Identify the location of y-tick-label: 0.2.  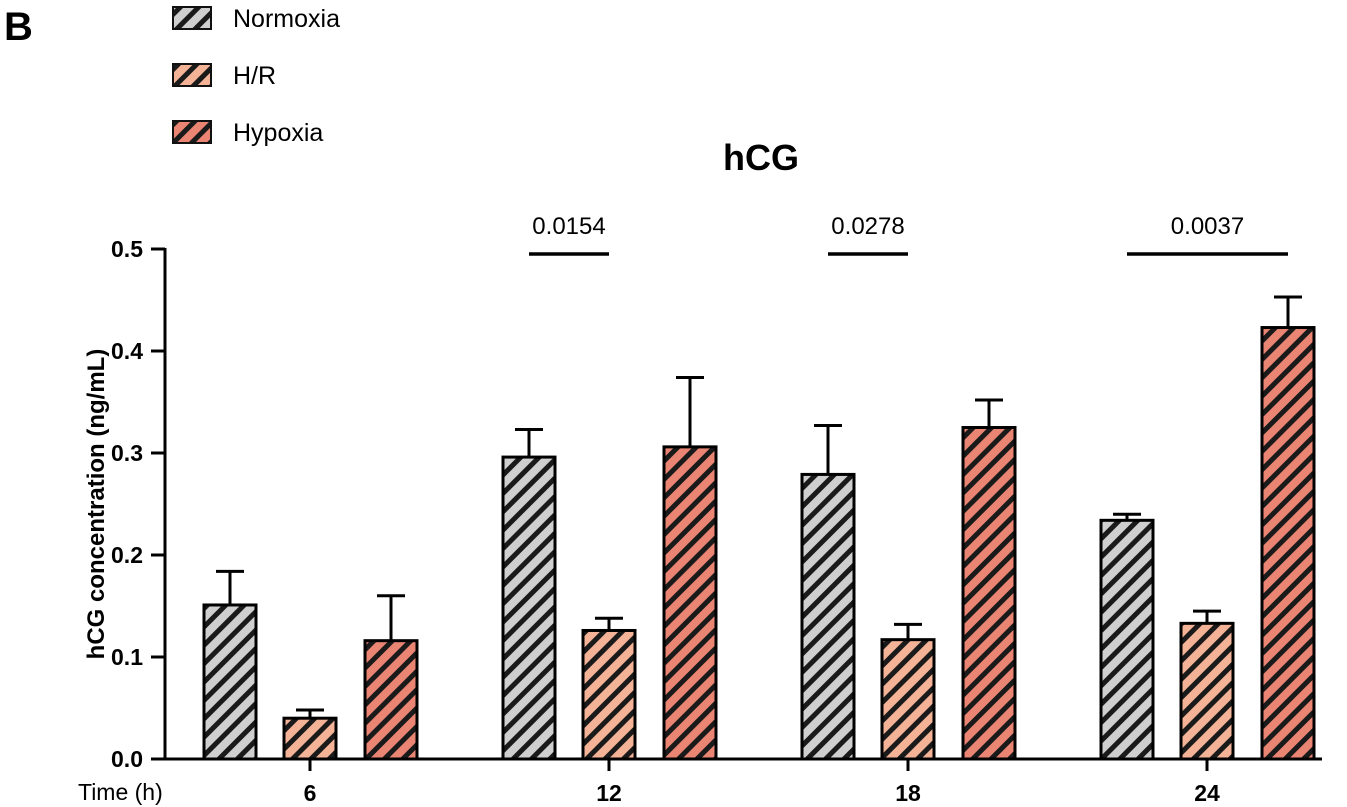
(127, 555).